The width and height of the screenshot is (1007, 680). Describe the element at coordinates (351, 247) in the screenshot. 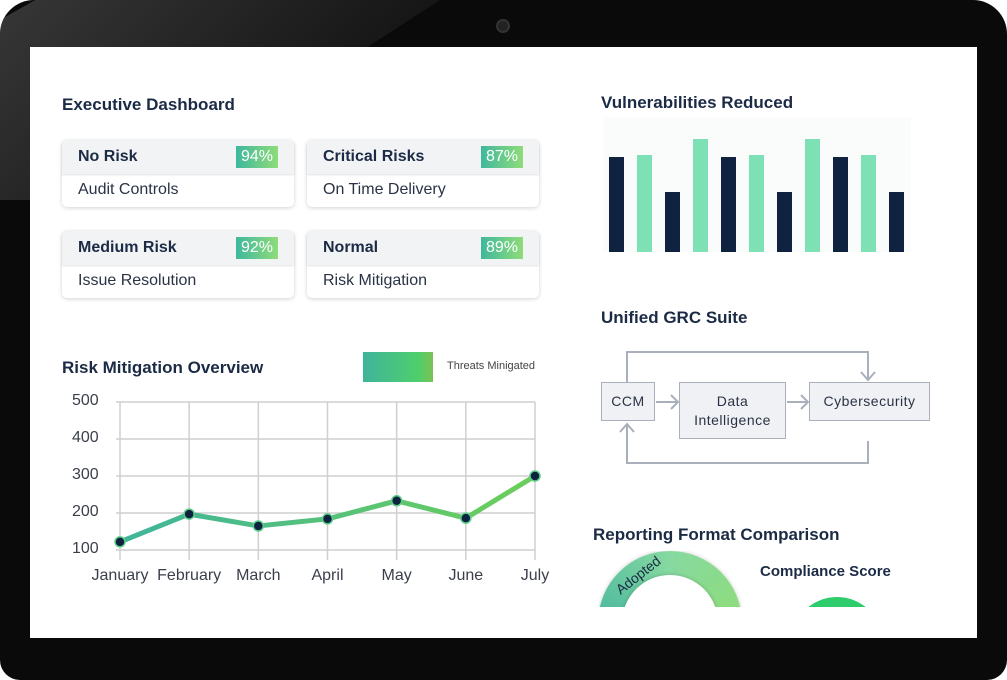

I see `card-title: Normal` at that location.